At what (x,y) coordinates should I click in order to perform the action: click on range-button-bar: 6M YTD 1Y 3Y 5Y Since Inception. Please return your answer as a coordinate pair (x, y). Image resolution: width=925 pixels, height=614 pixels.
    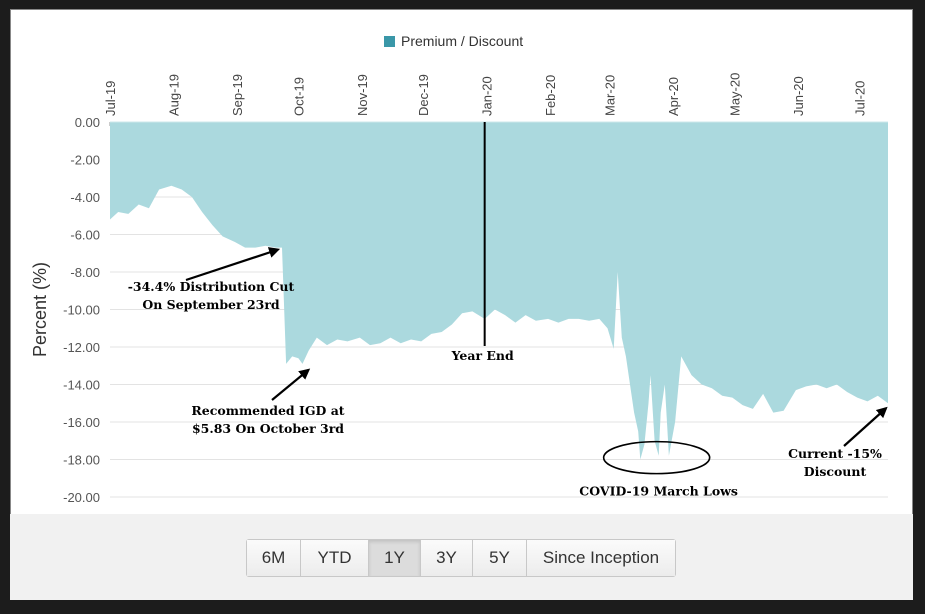
    Looking at the image, I should click on (461, 557).